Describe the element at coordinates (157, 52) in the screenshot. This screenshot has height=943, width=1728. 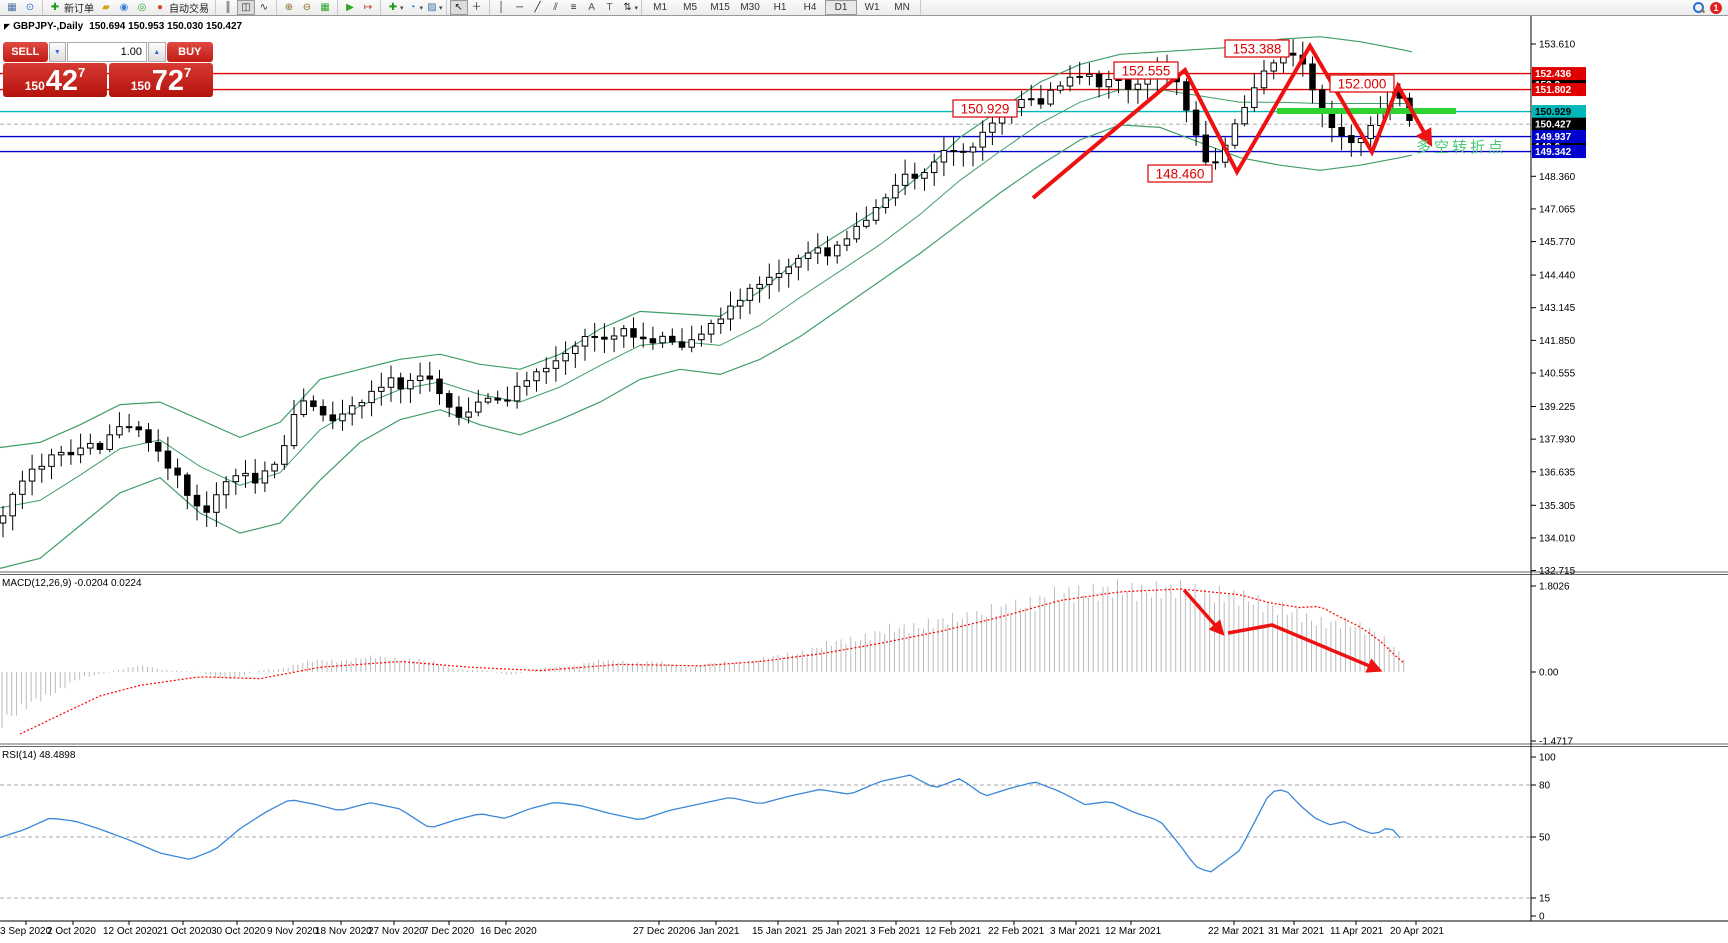
I see `volume-increase-button: ▲` at that location.